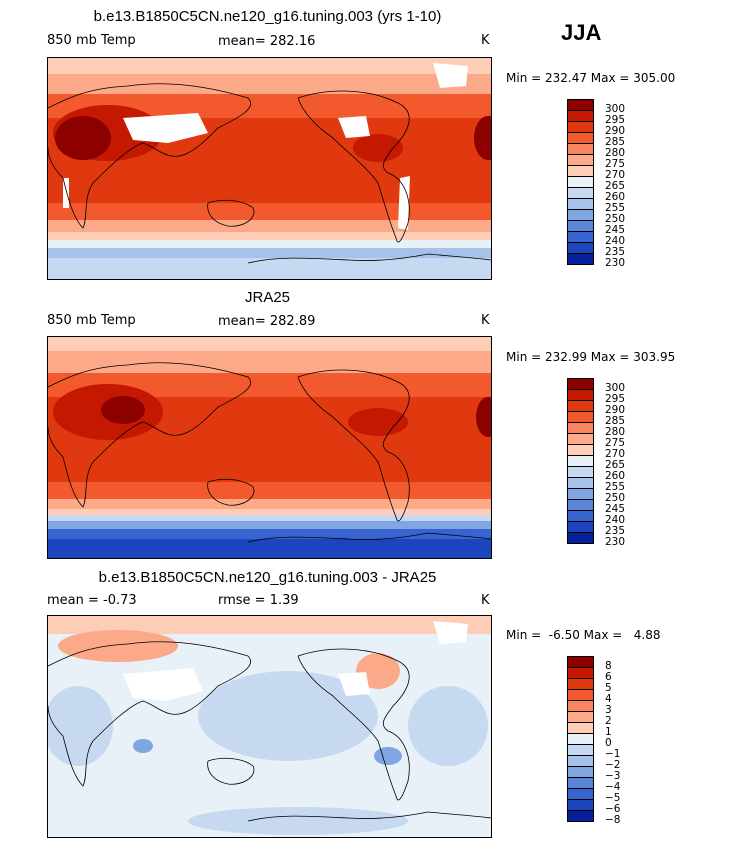 This screenshot has height=842, width=733. What do you see at coordinates (404, 203) in the screenshot?
I see `missing-andes` at bounding box center [404, 203].